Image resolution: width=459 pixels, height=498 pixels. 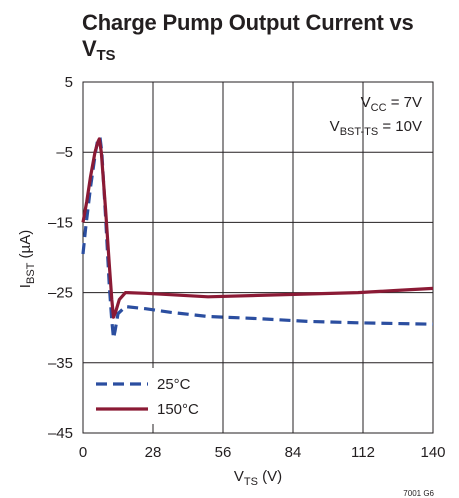 I want to click on y-tick-label: –45, so click(x=60, y=433).